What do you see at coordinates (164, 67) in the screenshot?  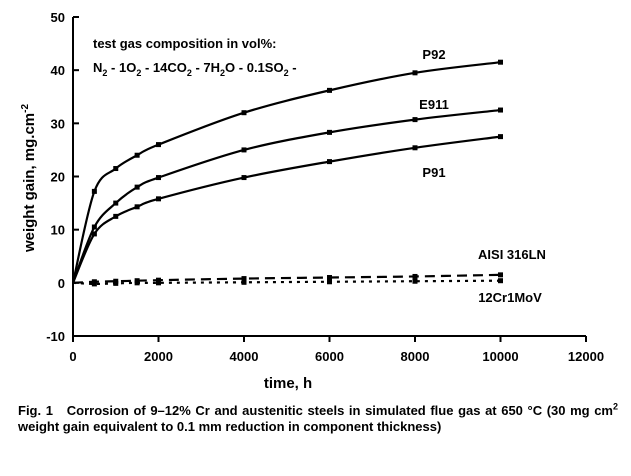 I see `formula-text: - 14CO` at bounding box center [164, 67].